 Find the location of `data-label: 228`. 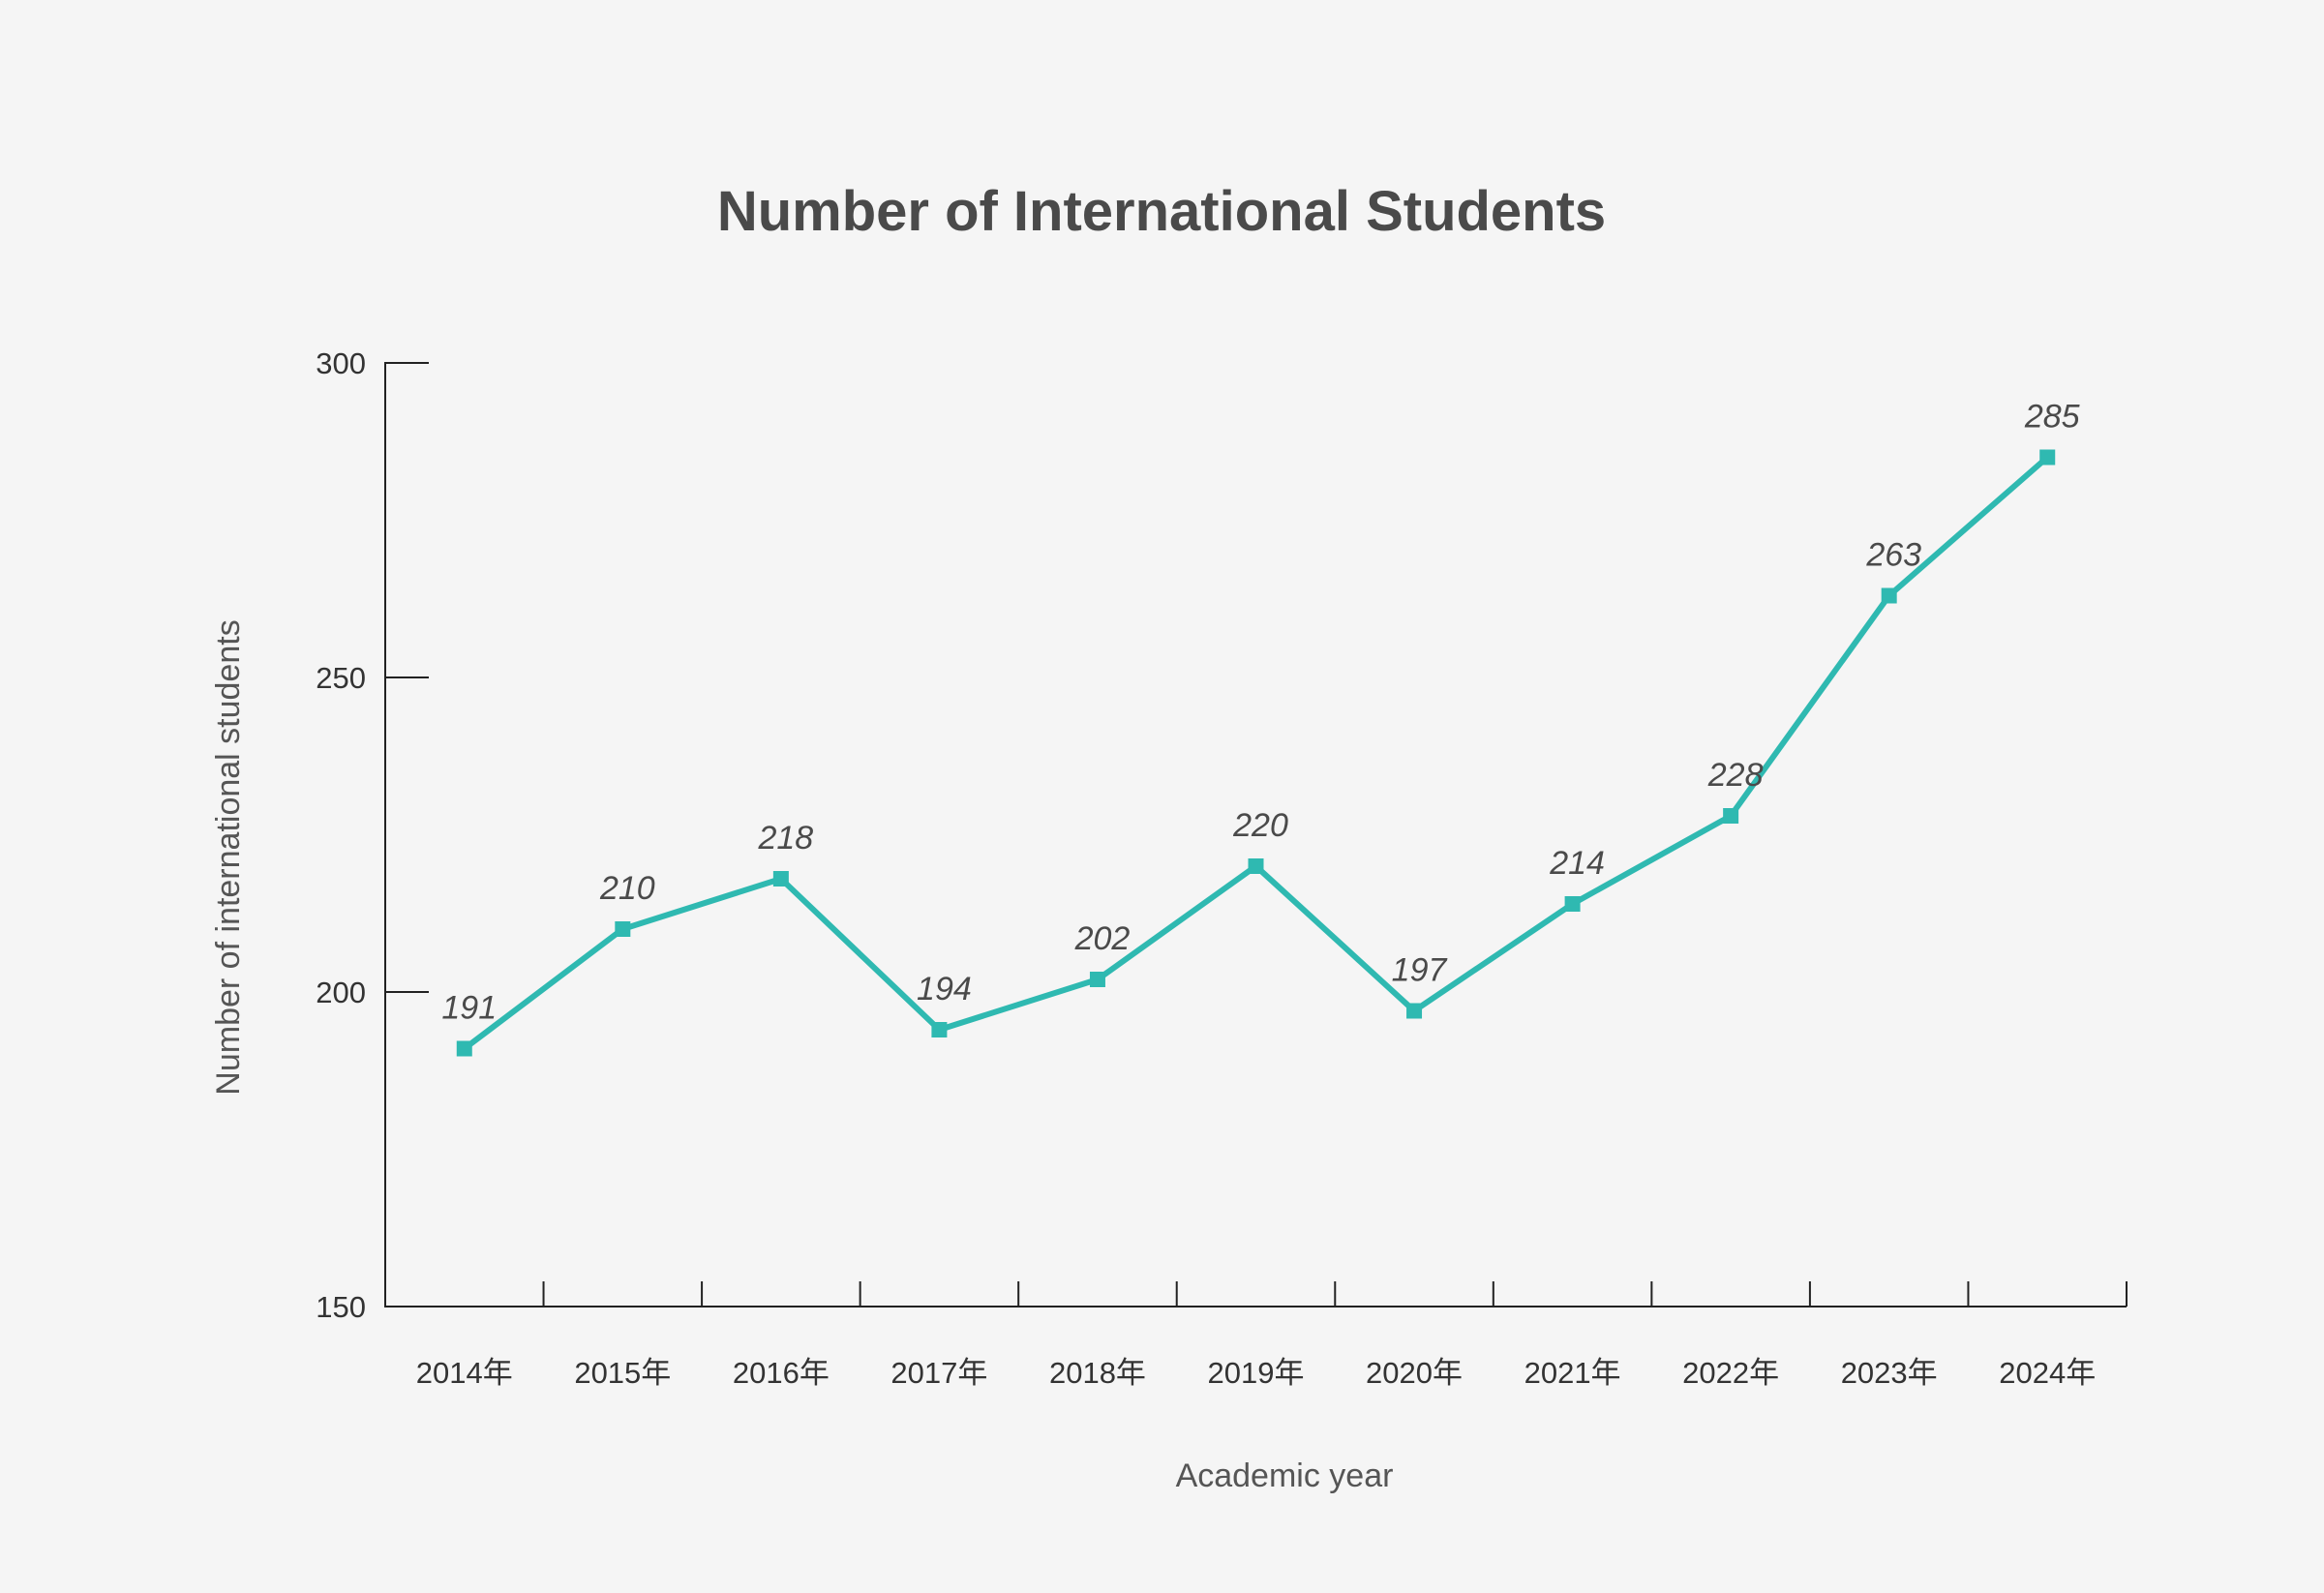

data-label: 228 is located at coordinates (1735, 775).